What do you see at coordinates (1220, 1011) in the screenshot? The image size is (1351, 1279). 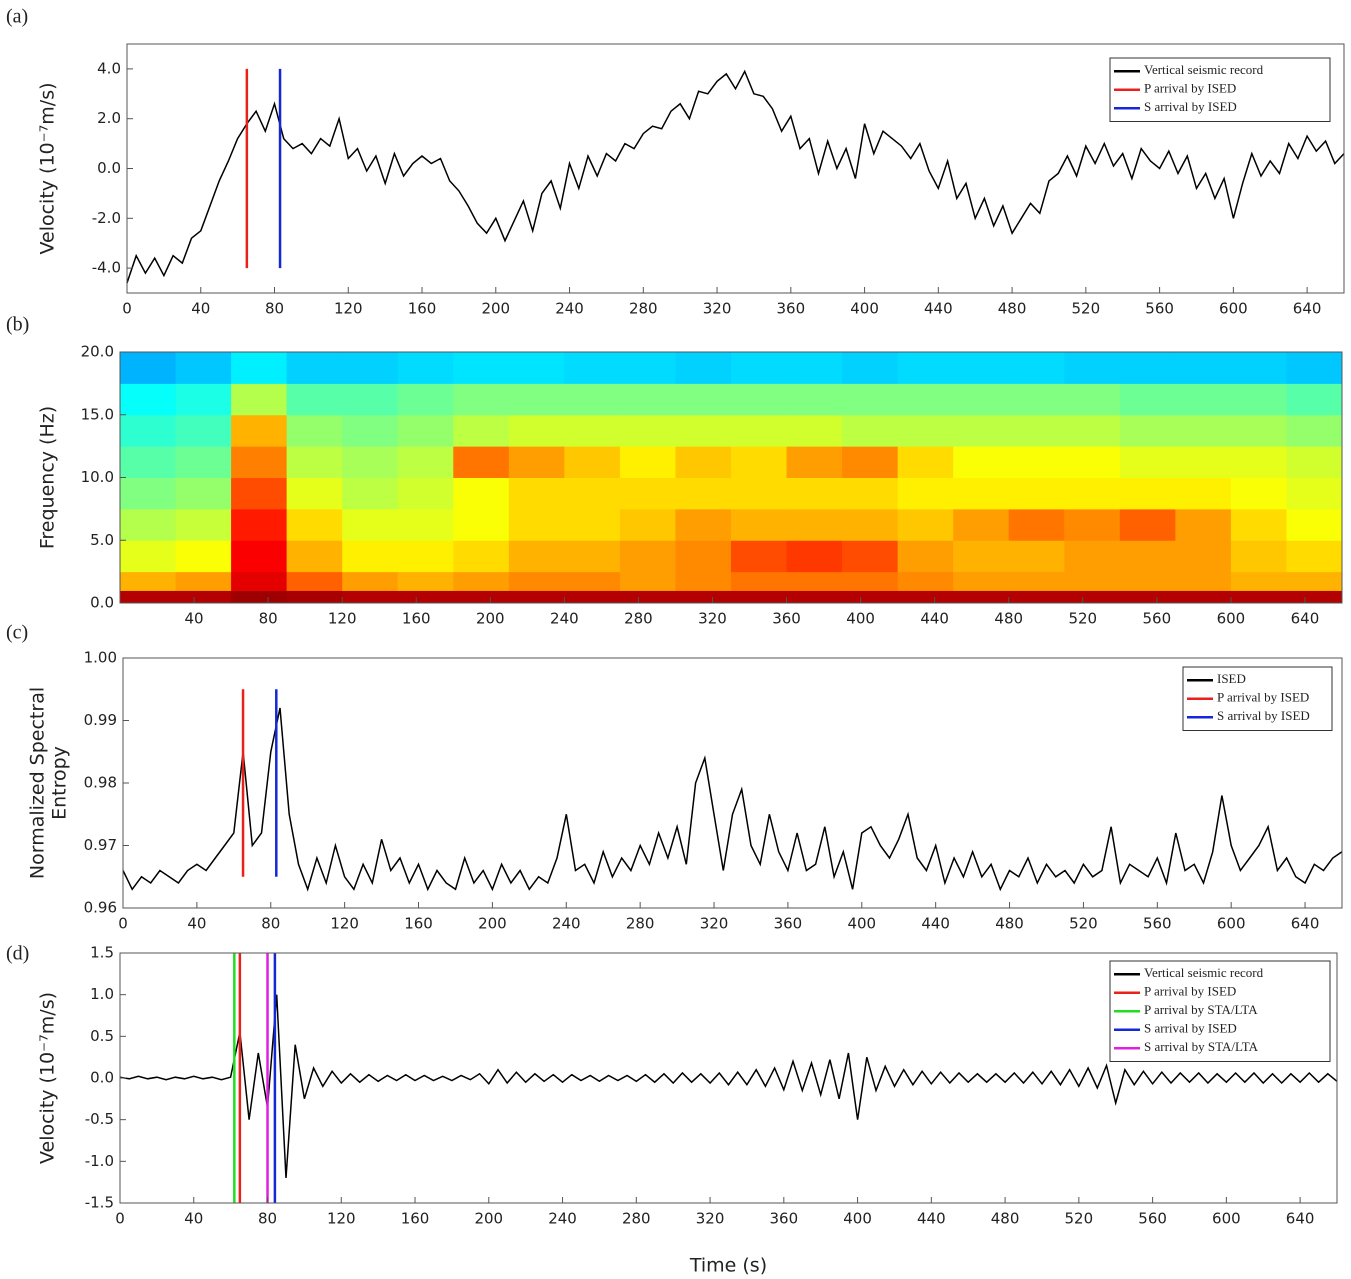 I see `legend-box` at bounding box center [1220, 1011].